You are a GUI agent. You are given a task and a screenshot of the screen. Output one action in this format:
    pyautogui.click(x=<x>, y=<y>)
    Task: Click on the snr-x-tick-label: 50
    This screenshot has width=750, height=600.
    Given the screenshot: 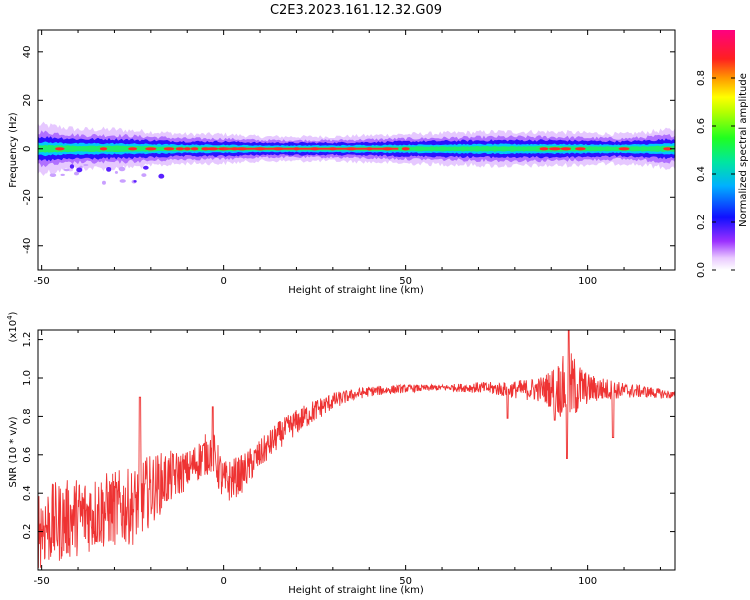 What is the action you would take?
    pyautogui.click(x=405, y=581)
    